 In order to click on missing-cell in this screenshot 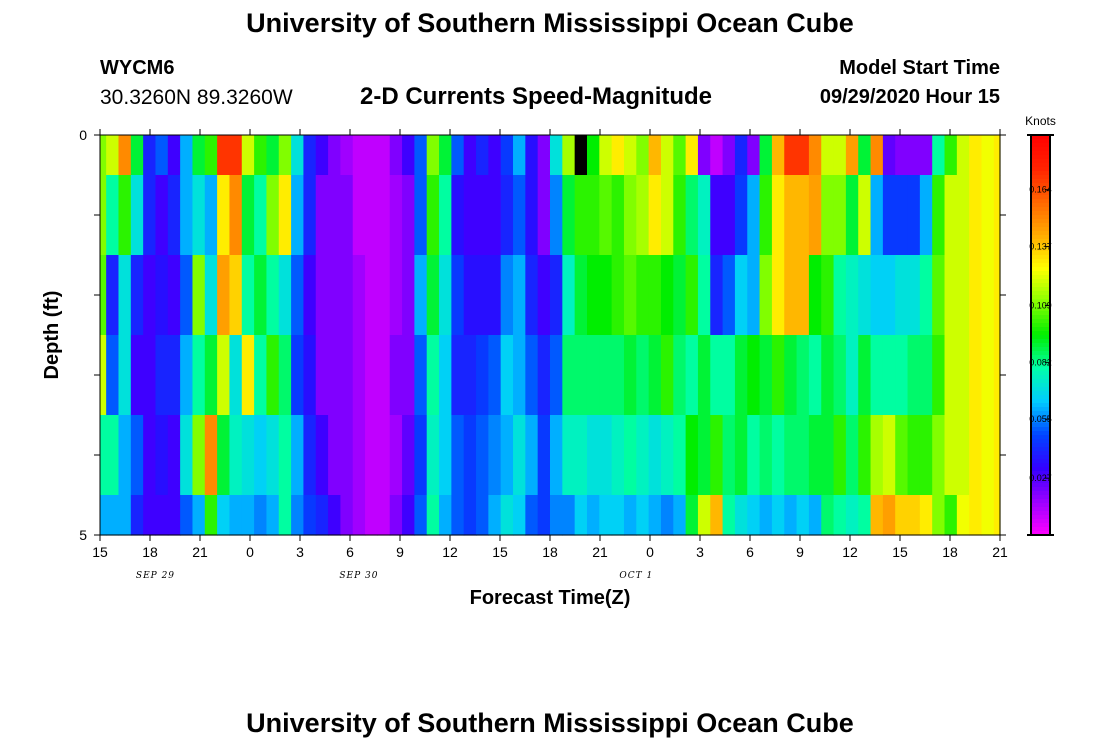, I will do `click(581, 155)`.